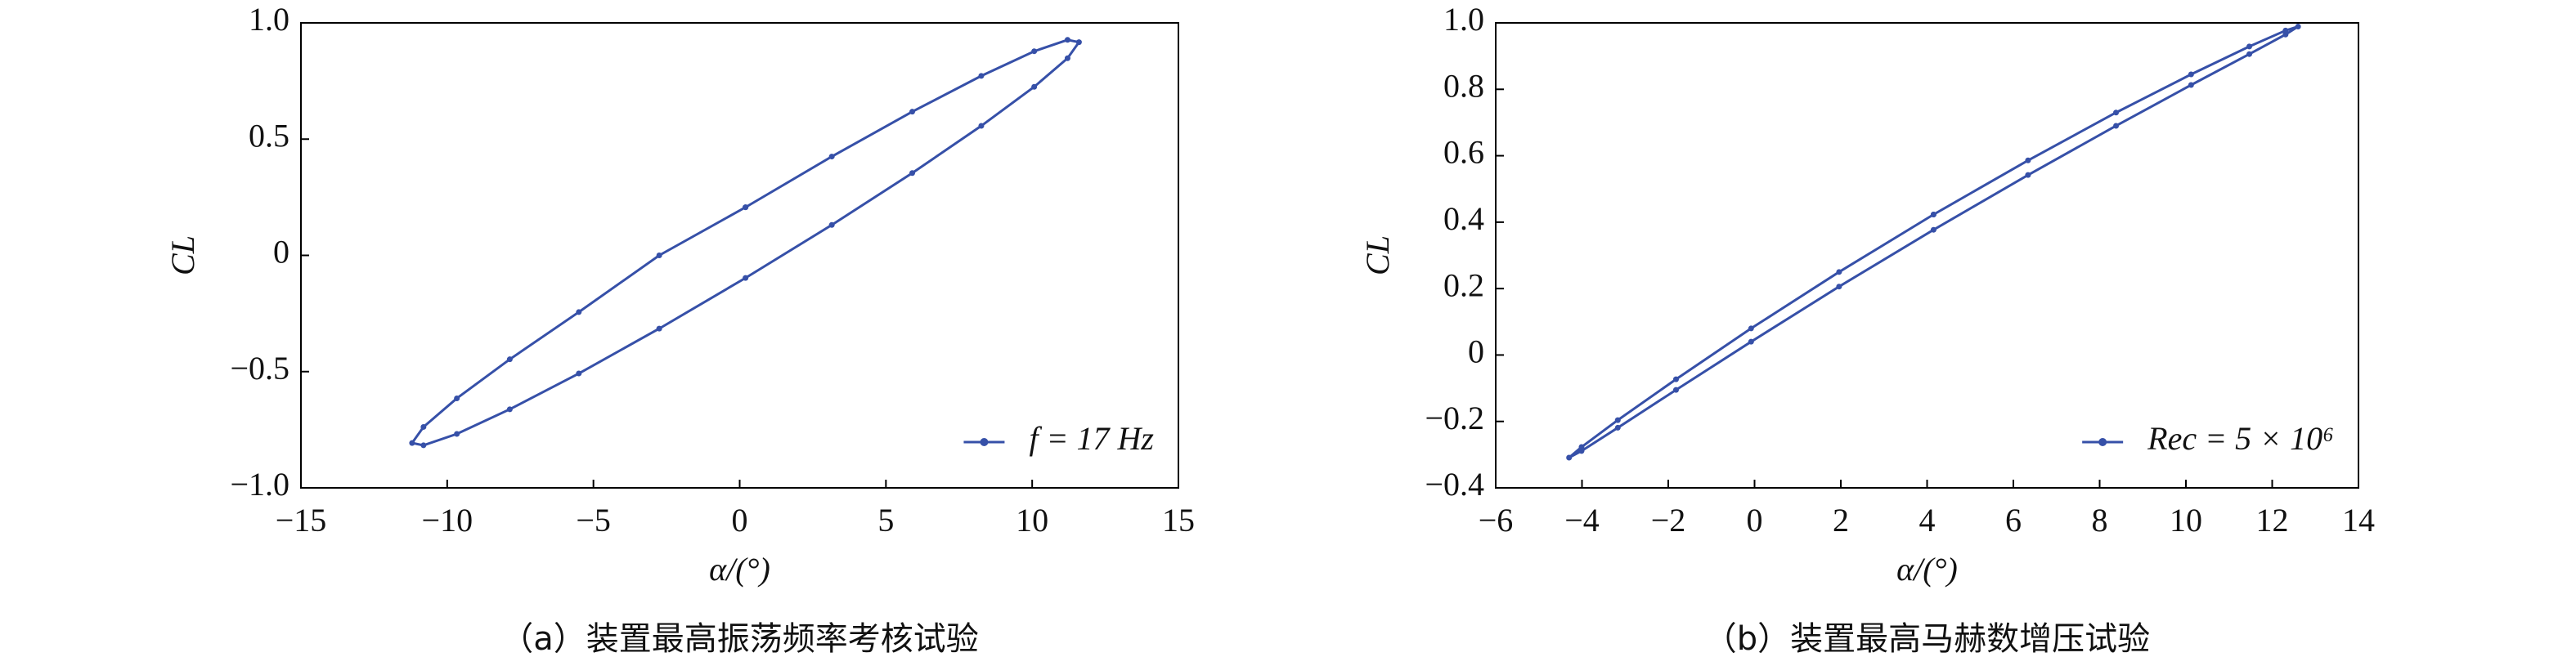 The height and width of the screenshot is (666, 2576). I want to click on y-tick-label: −1.0, so click(259, 484).